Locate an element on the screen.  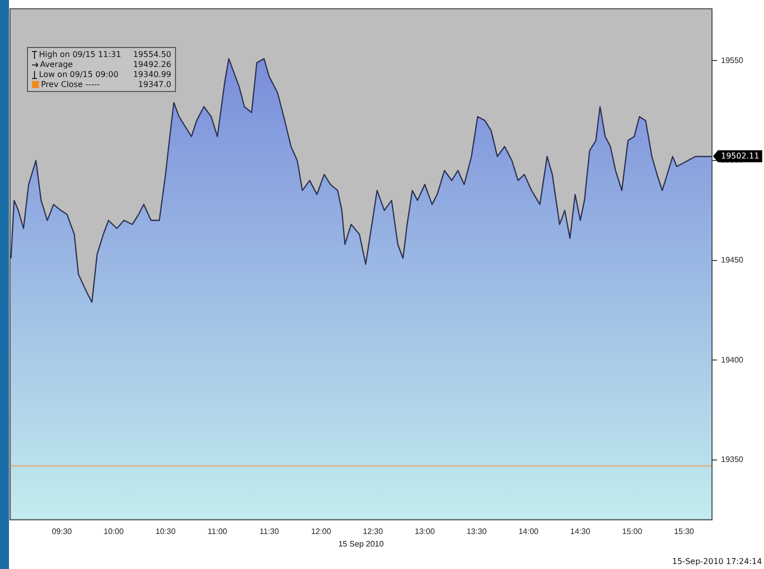
text: 15-Sep-2010 17:24:14 is located at coordinates (717, 561).